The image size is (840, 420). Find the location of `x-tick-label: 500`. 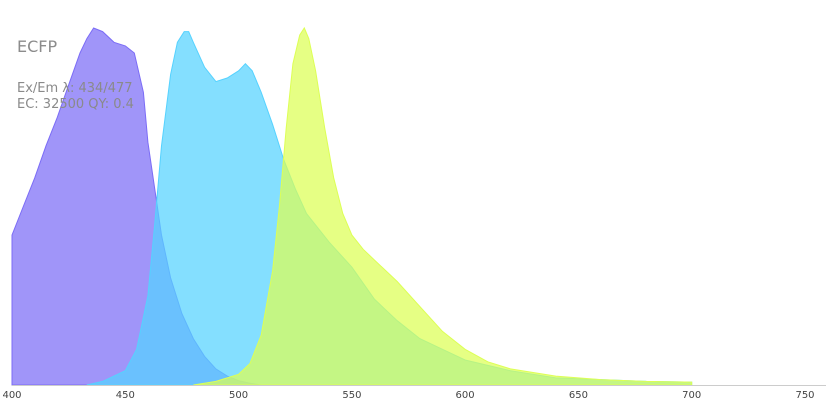

x-tick-label: 500 is located at coordinates (238, 395).